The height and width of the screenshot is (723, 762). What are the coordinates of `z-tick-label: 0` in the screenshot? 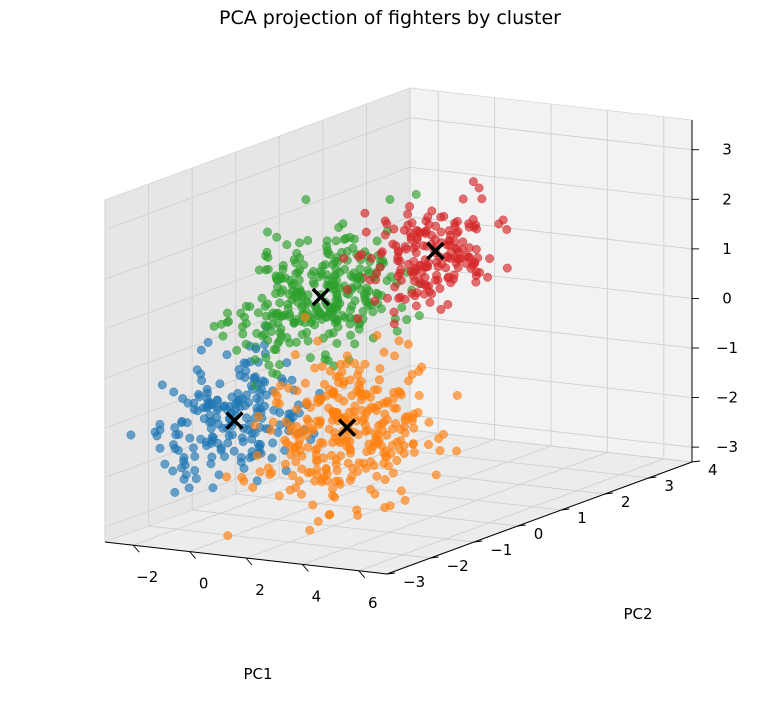 It's located at (727, 298).